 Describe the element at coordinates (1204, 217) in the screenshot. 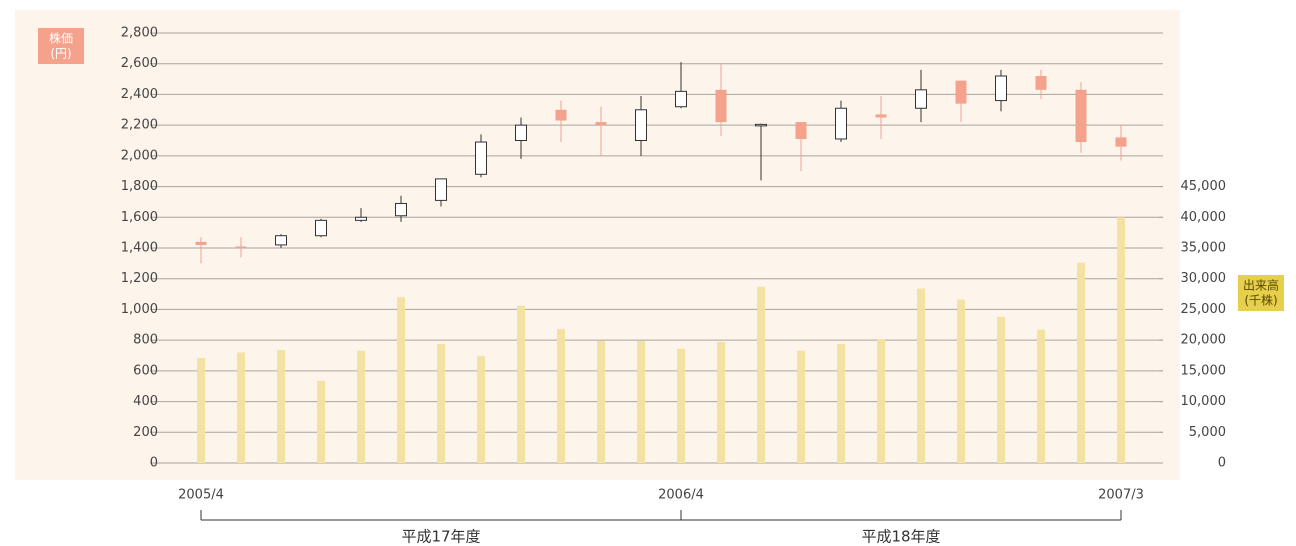

I see `y2-tick-label: 40,000` at that location.